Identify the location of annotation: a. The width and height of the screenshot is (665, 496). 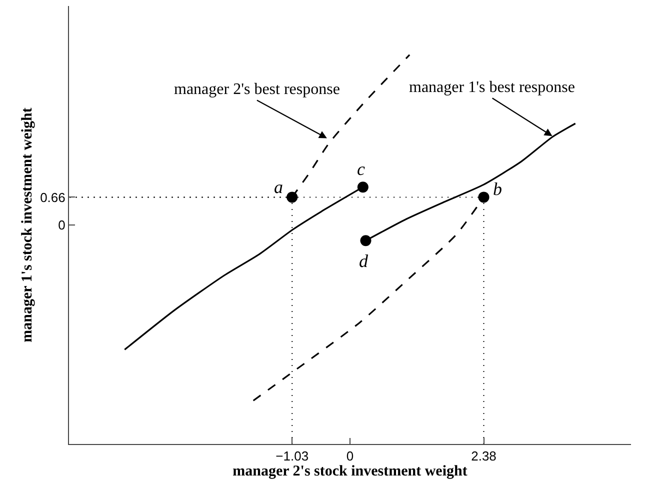
(278, 187).